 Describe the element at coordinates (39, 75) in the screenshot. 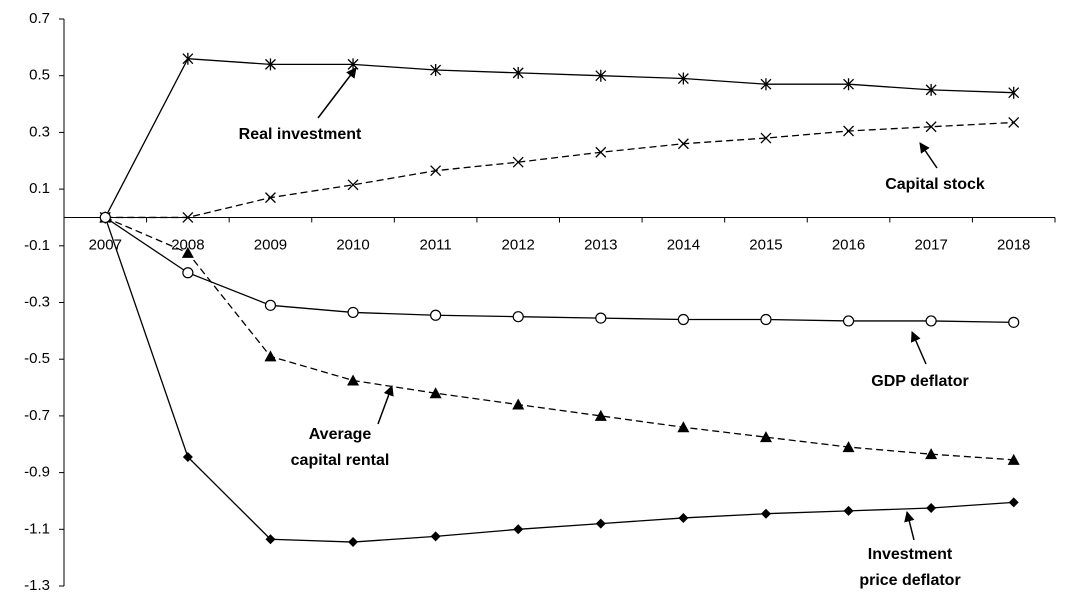

I see `y-tick-label: 0.5` at that location.